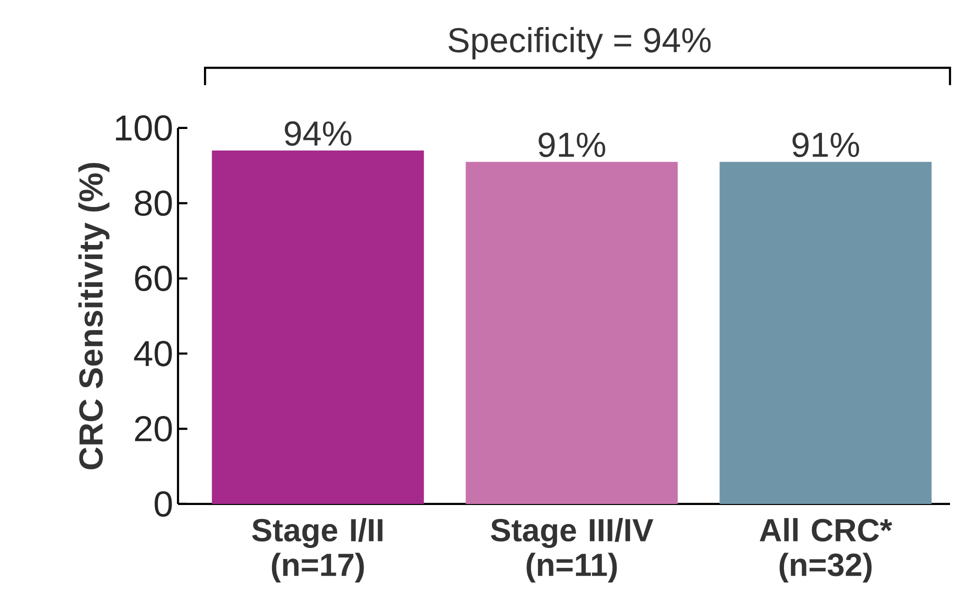 The height and width of the screenshot is (616, 960). I want to click on y-tick-label: 20, so click(153, 429).